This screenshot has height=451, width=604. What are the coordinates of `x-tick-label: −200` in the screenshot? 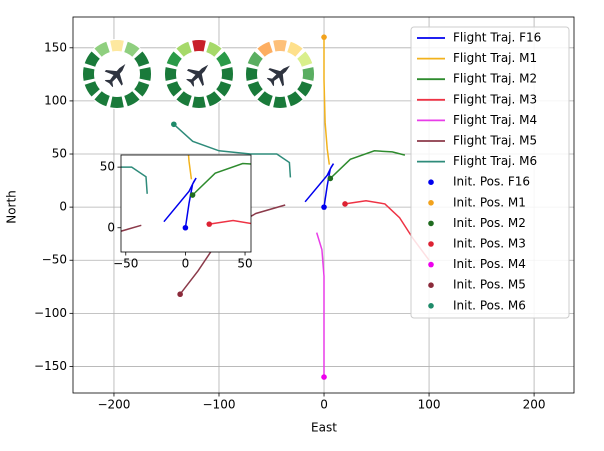 It's located at (113, 405).